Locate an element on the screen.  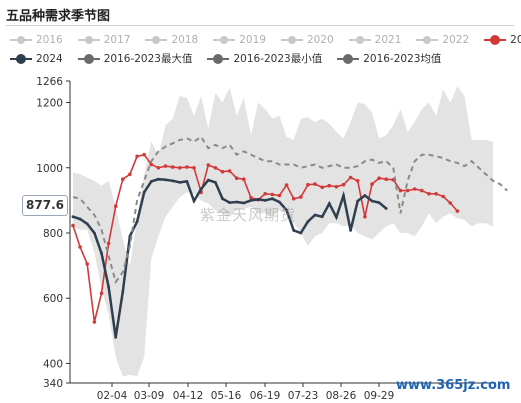
y-tick-label: 1200 is located at coordinates (49, 104).